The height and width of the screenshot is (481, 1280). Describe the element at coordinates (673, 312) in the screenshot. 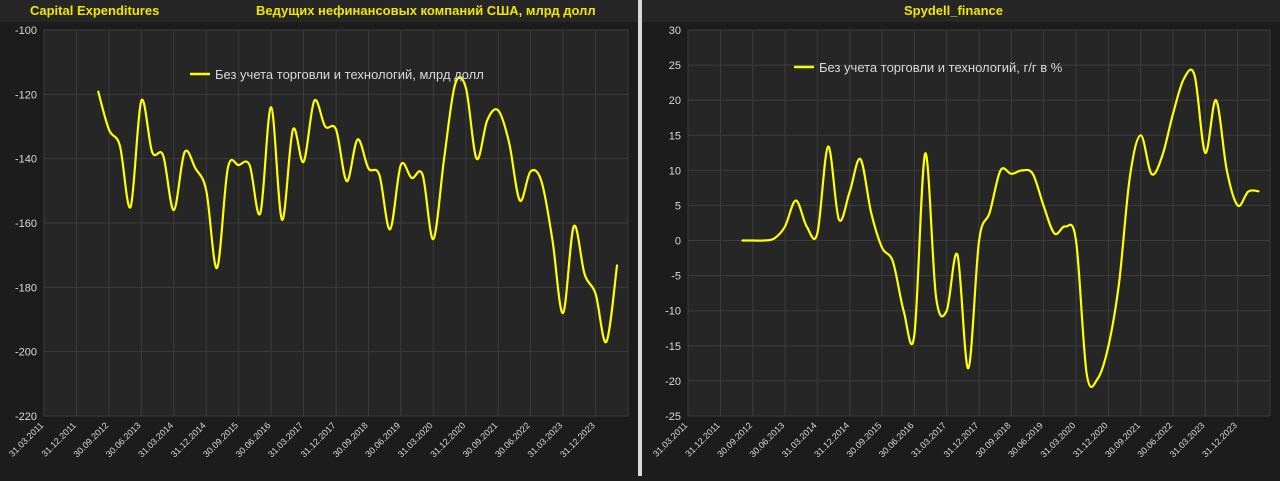

I see `y-tick-label: -10` at that location.